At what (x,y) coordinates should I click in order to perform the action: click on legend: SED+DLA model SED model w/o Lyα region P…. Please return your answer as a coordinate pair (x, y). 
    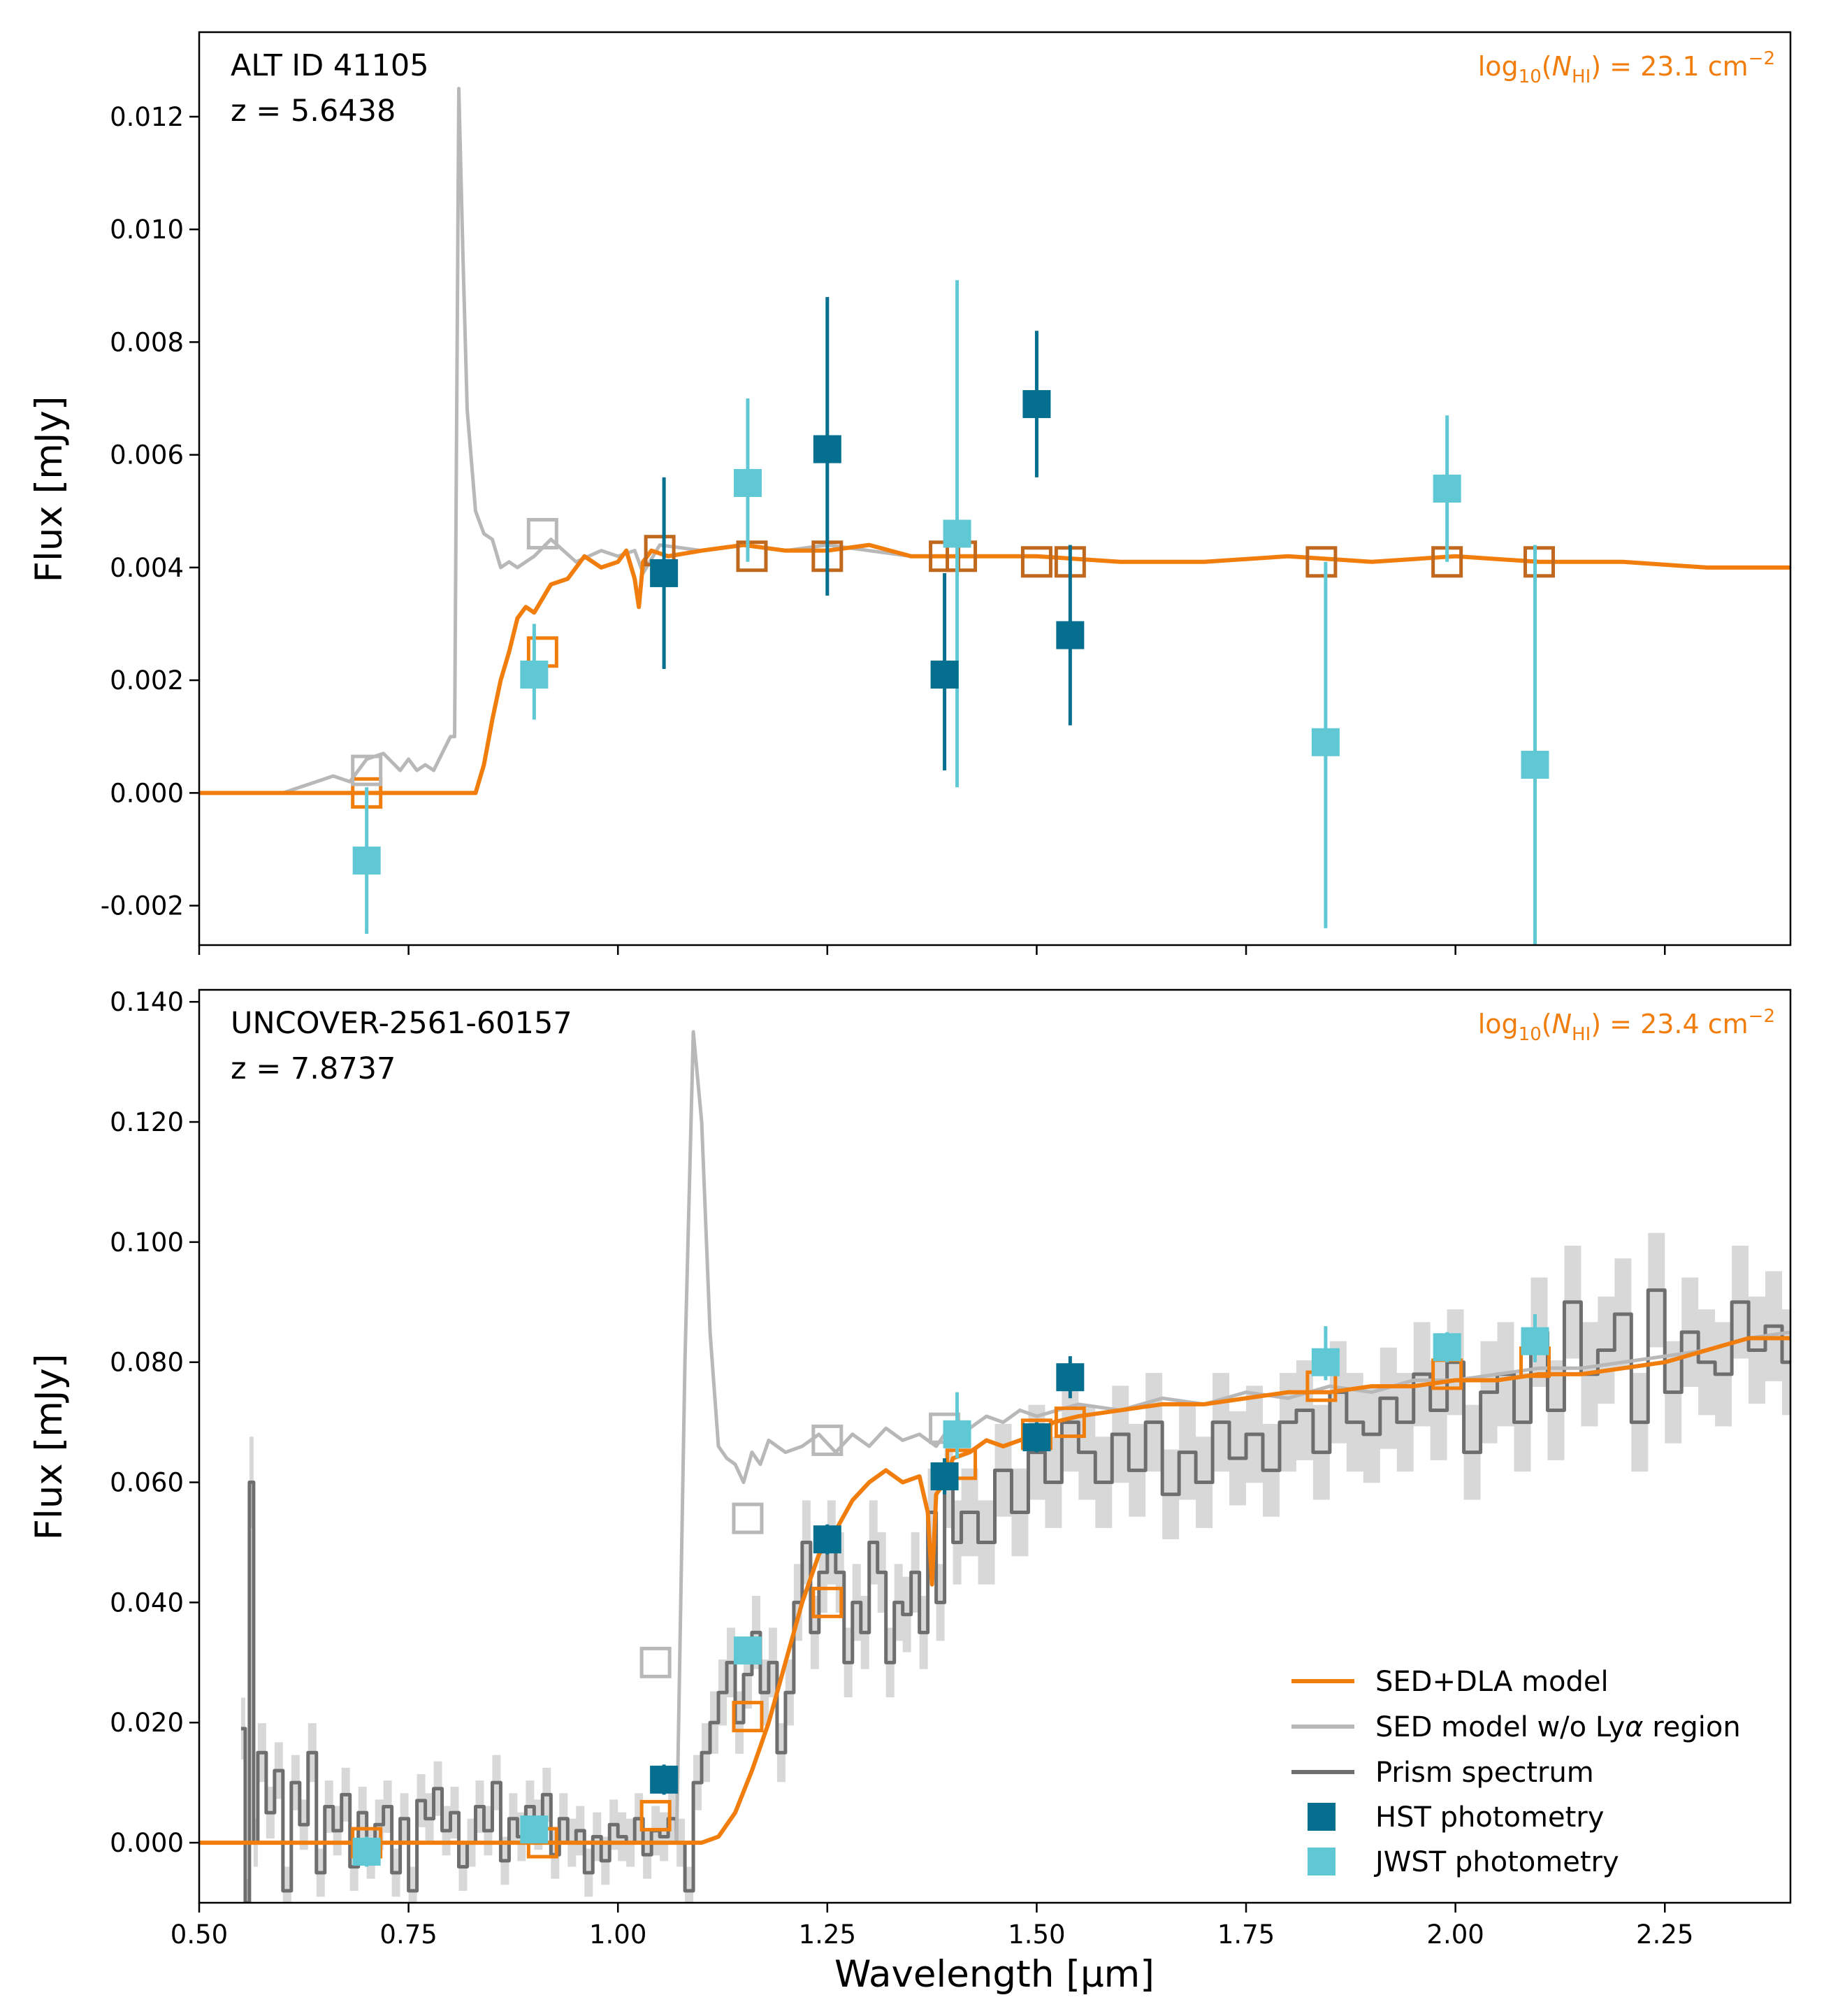
    Looking at the image, I should click on (1516, 1772).